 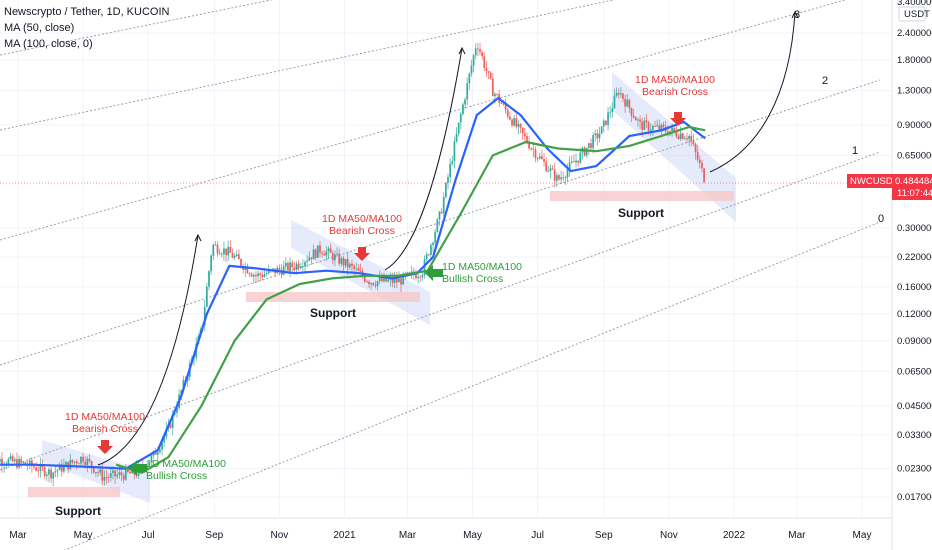 What do you see at coordinates (344, 535) in the screenshot?
I see `time-tick-label: 2021` at bounding box center [344, 535].